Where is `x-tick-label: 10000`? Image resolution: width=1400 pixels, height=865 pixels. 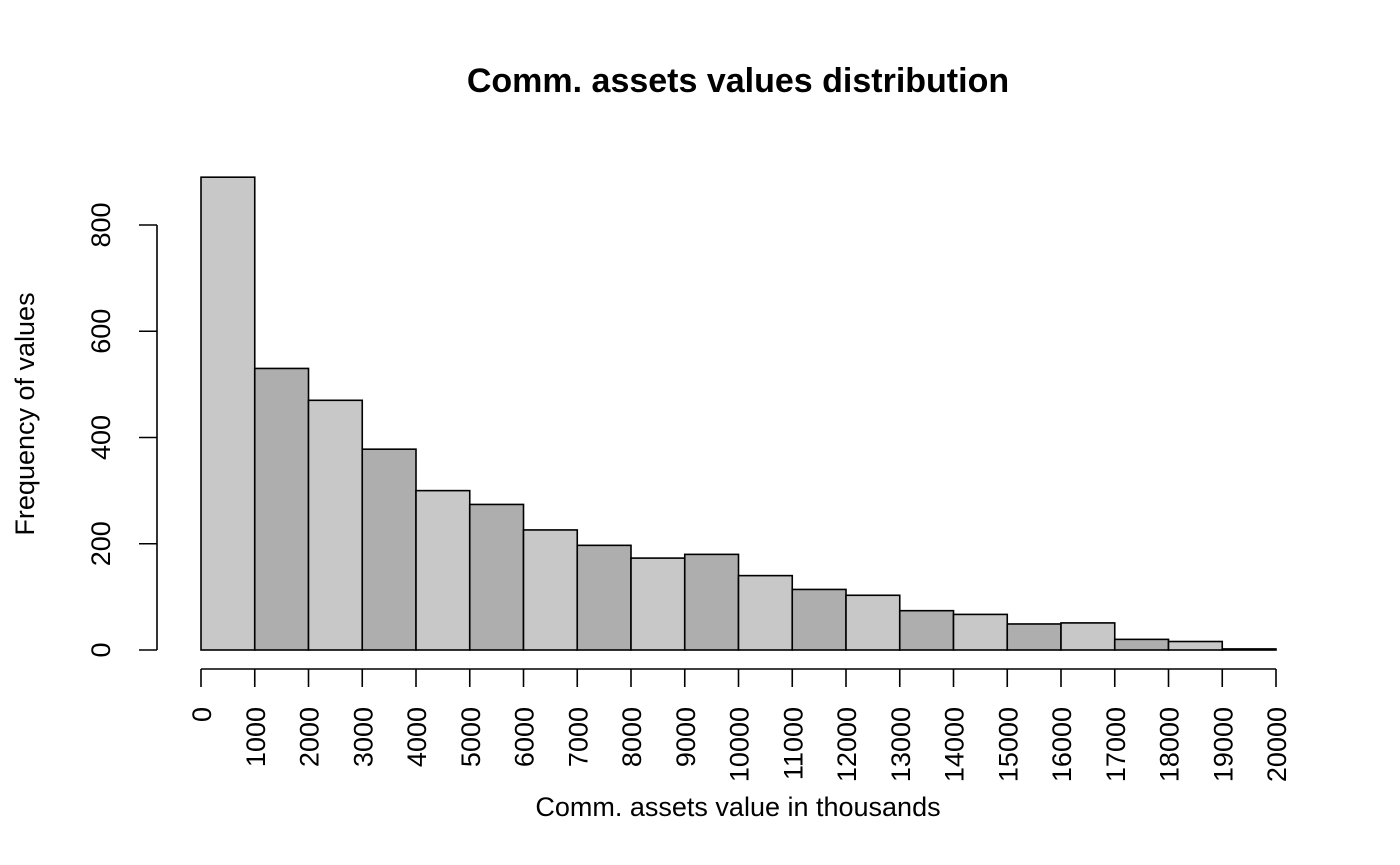
x-tick-label: 10000 is located at coordinates (740, 744).